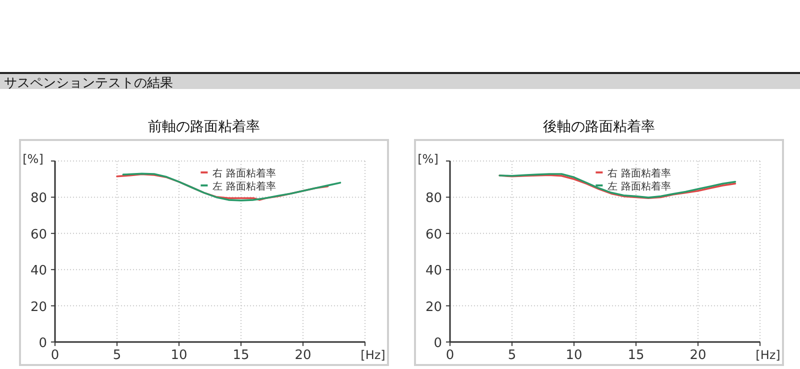  Describe the element at coordinates (204, 127) in the screenshot. I see `chart-title: 前軸の路面粘着率` at that location.